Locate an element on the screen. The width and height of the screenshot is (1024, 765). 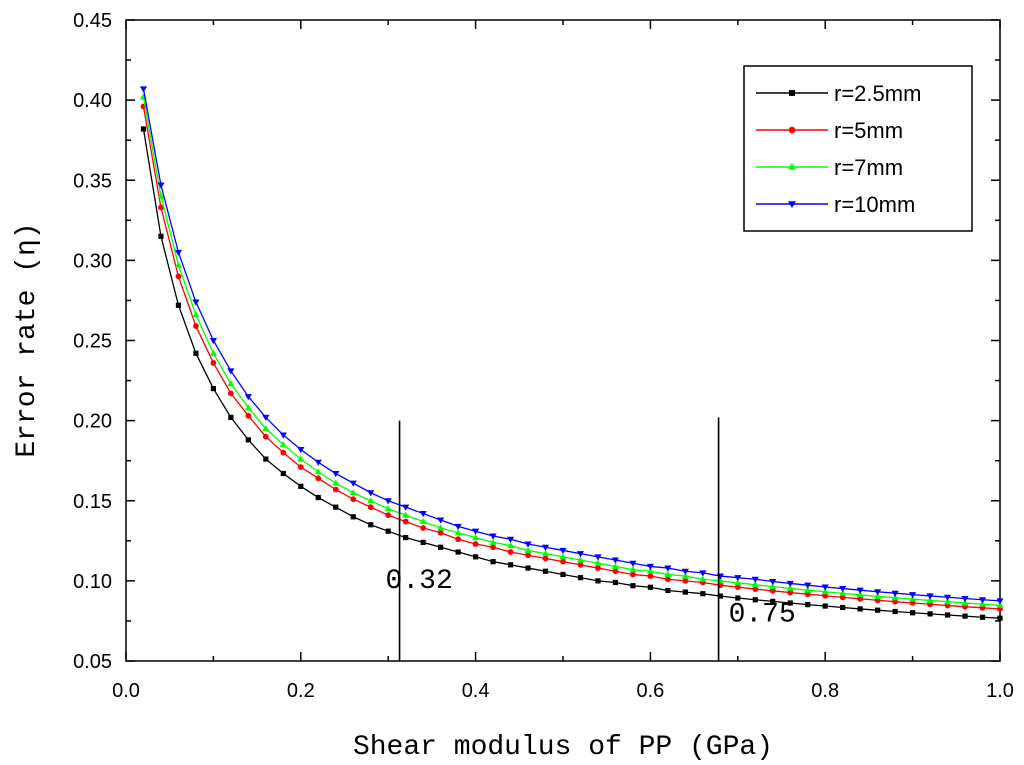
y-tick-label: 0.20 is located at coordinates (92, 422).